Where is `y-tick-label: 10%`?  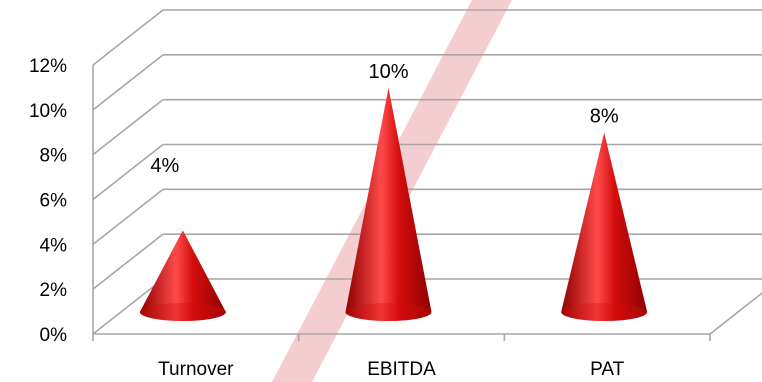 y-tick-label: 10% is located at coordinates (48, 111).